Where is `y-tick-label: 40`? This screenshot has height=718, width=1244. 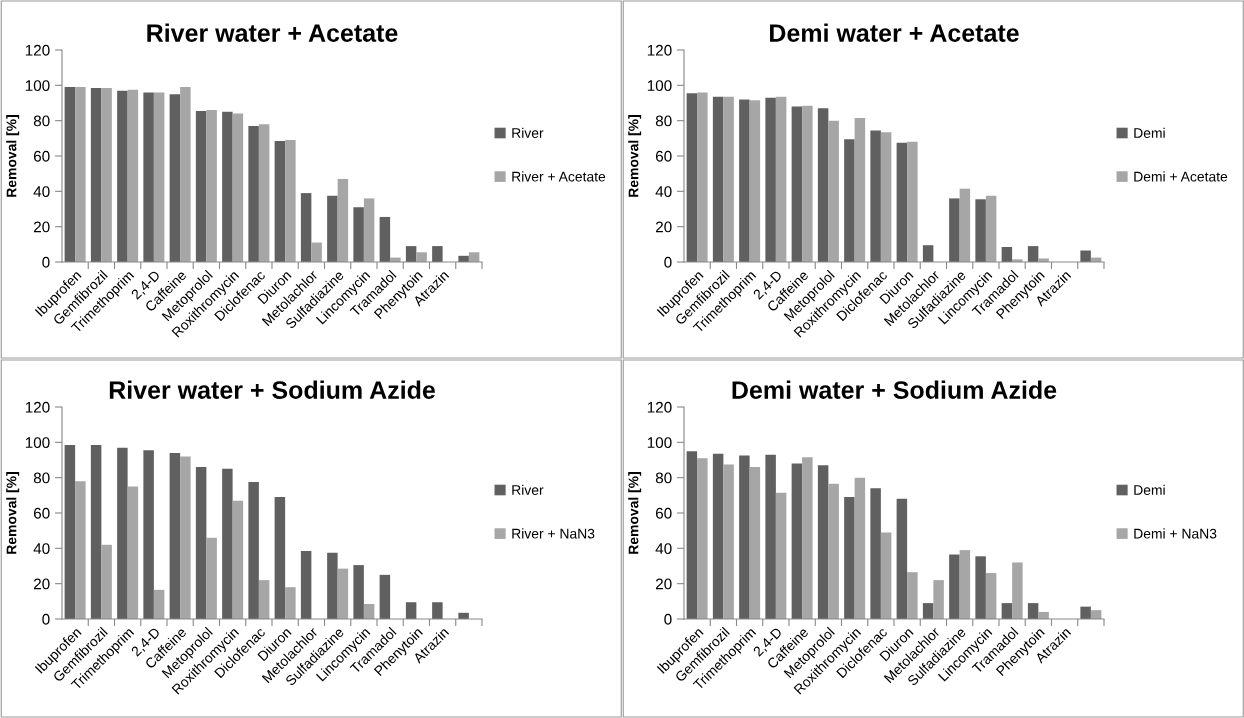 y-tick-label: 40 is located at coordinates (41, 549).